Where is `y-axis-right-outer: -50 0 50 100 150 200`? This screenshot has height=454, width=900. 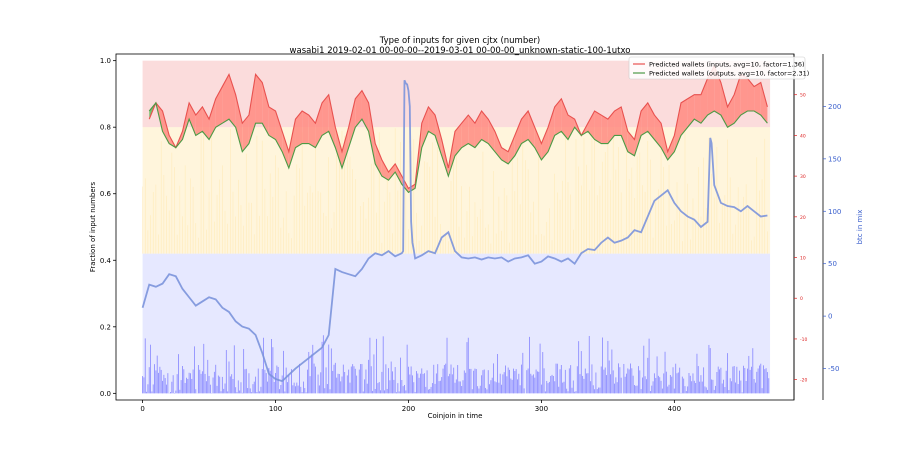 y-axis-right-outer: -50 0 50 100 150 200 is located at coordinates (831, 227).